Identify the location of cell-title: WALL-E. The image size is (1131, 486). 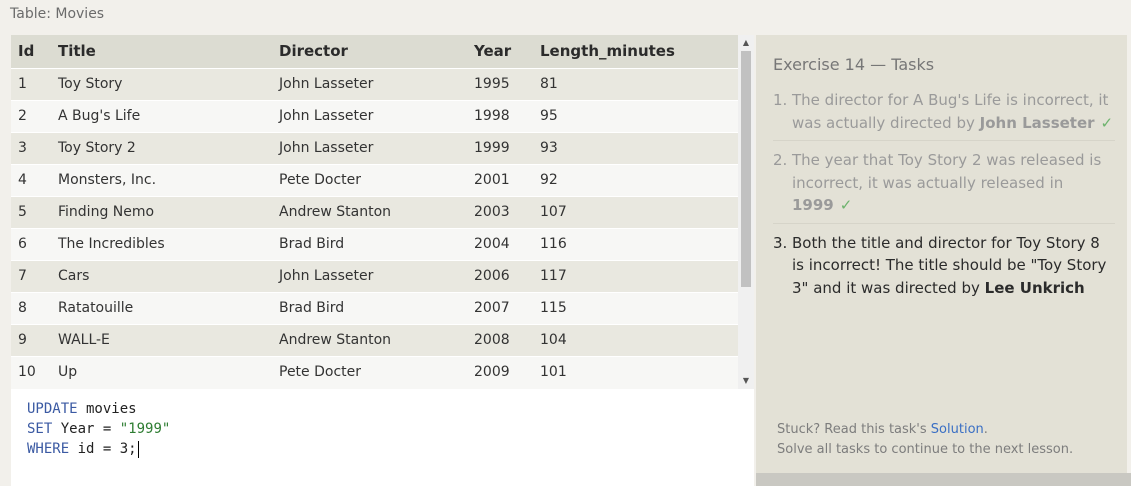
(161, 339).